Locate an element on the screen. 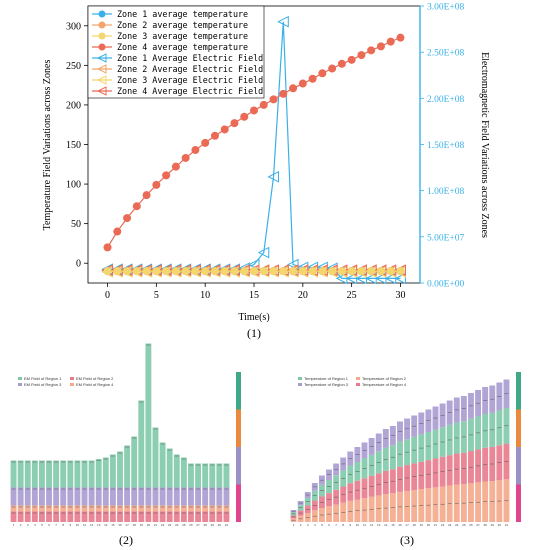 The height and width of the screenshot is (550, 550). x-tick-label: 19 is located at coordinates (422, 525).